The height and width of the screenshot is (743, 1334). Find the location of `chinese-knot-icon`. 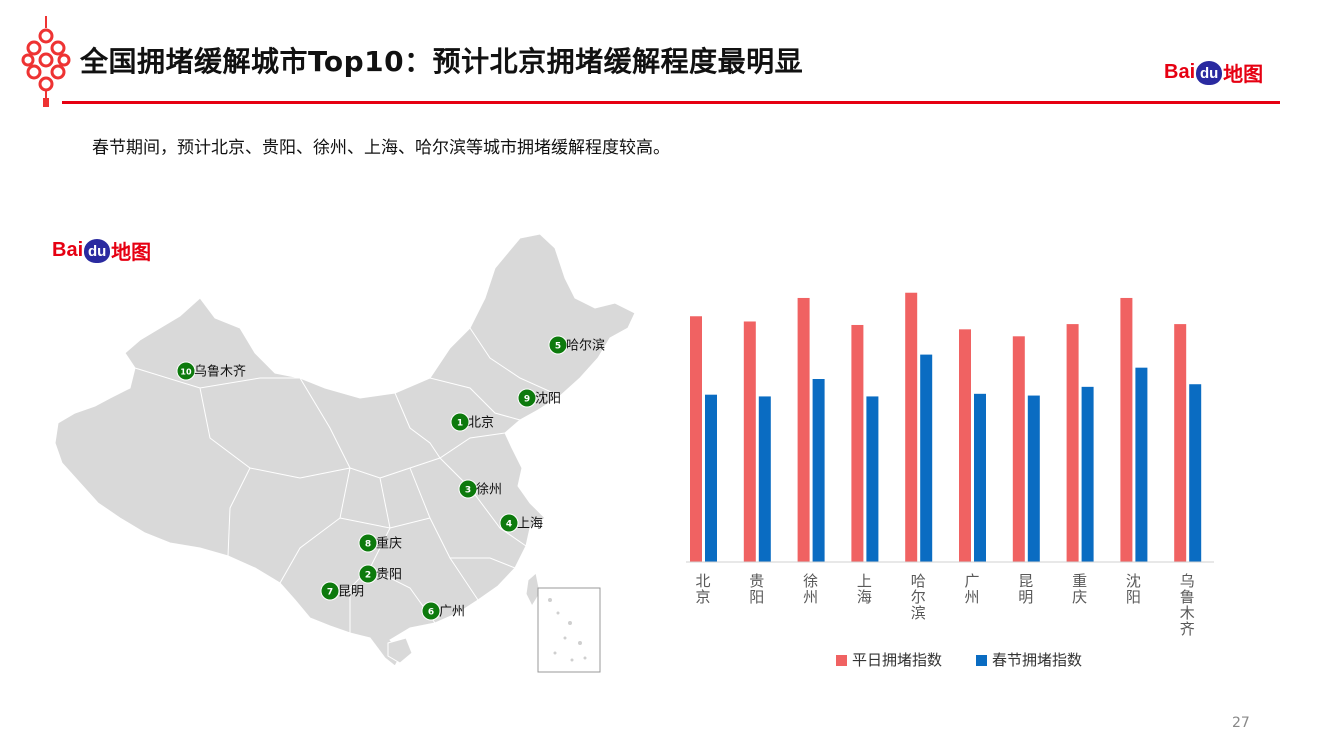

chinese-knot-icon is located at coordinates (46, 61).